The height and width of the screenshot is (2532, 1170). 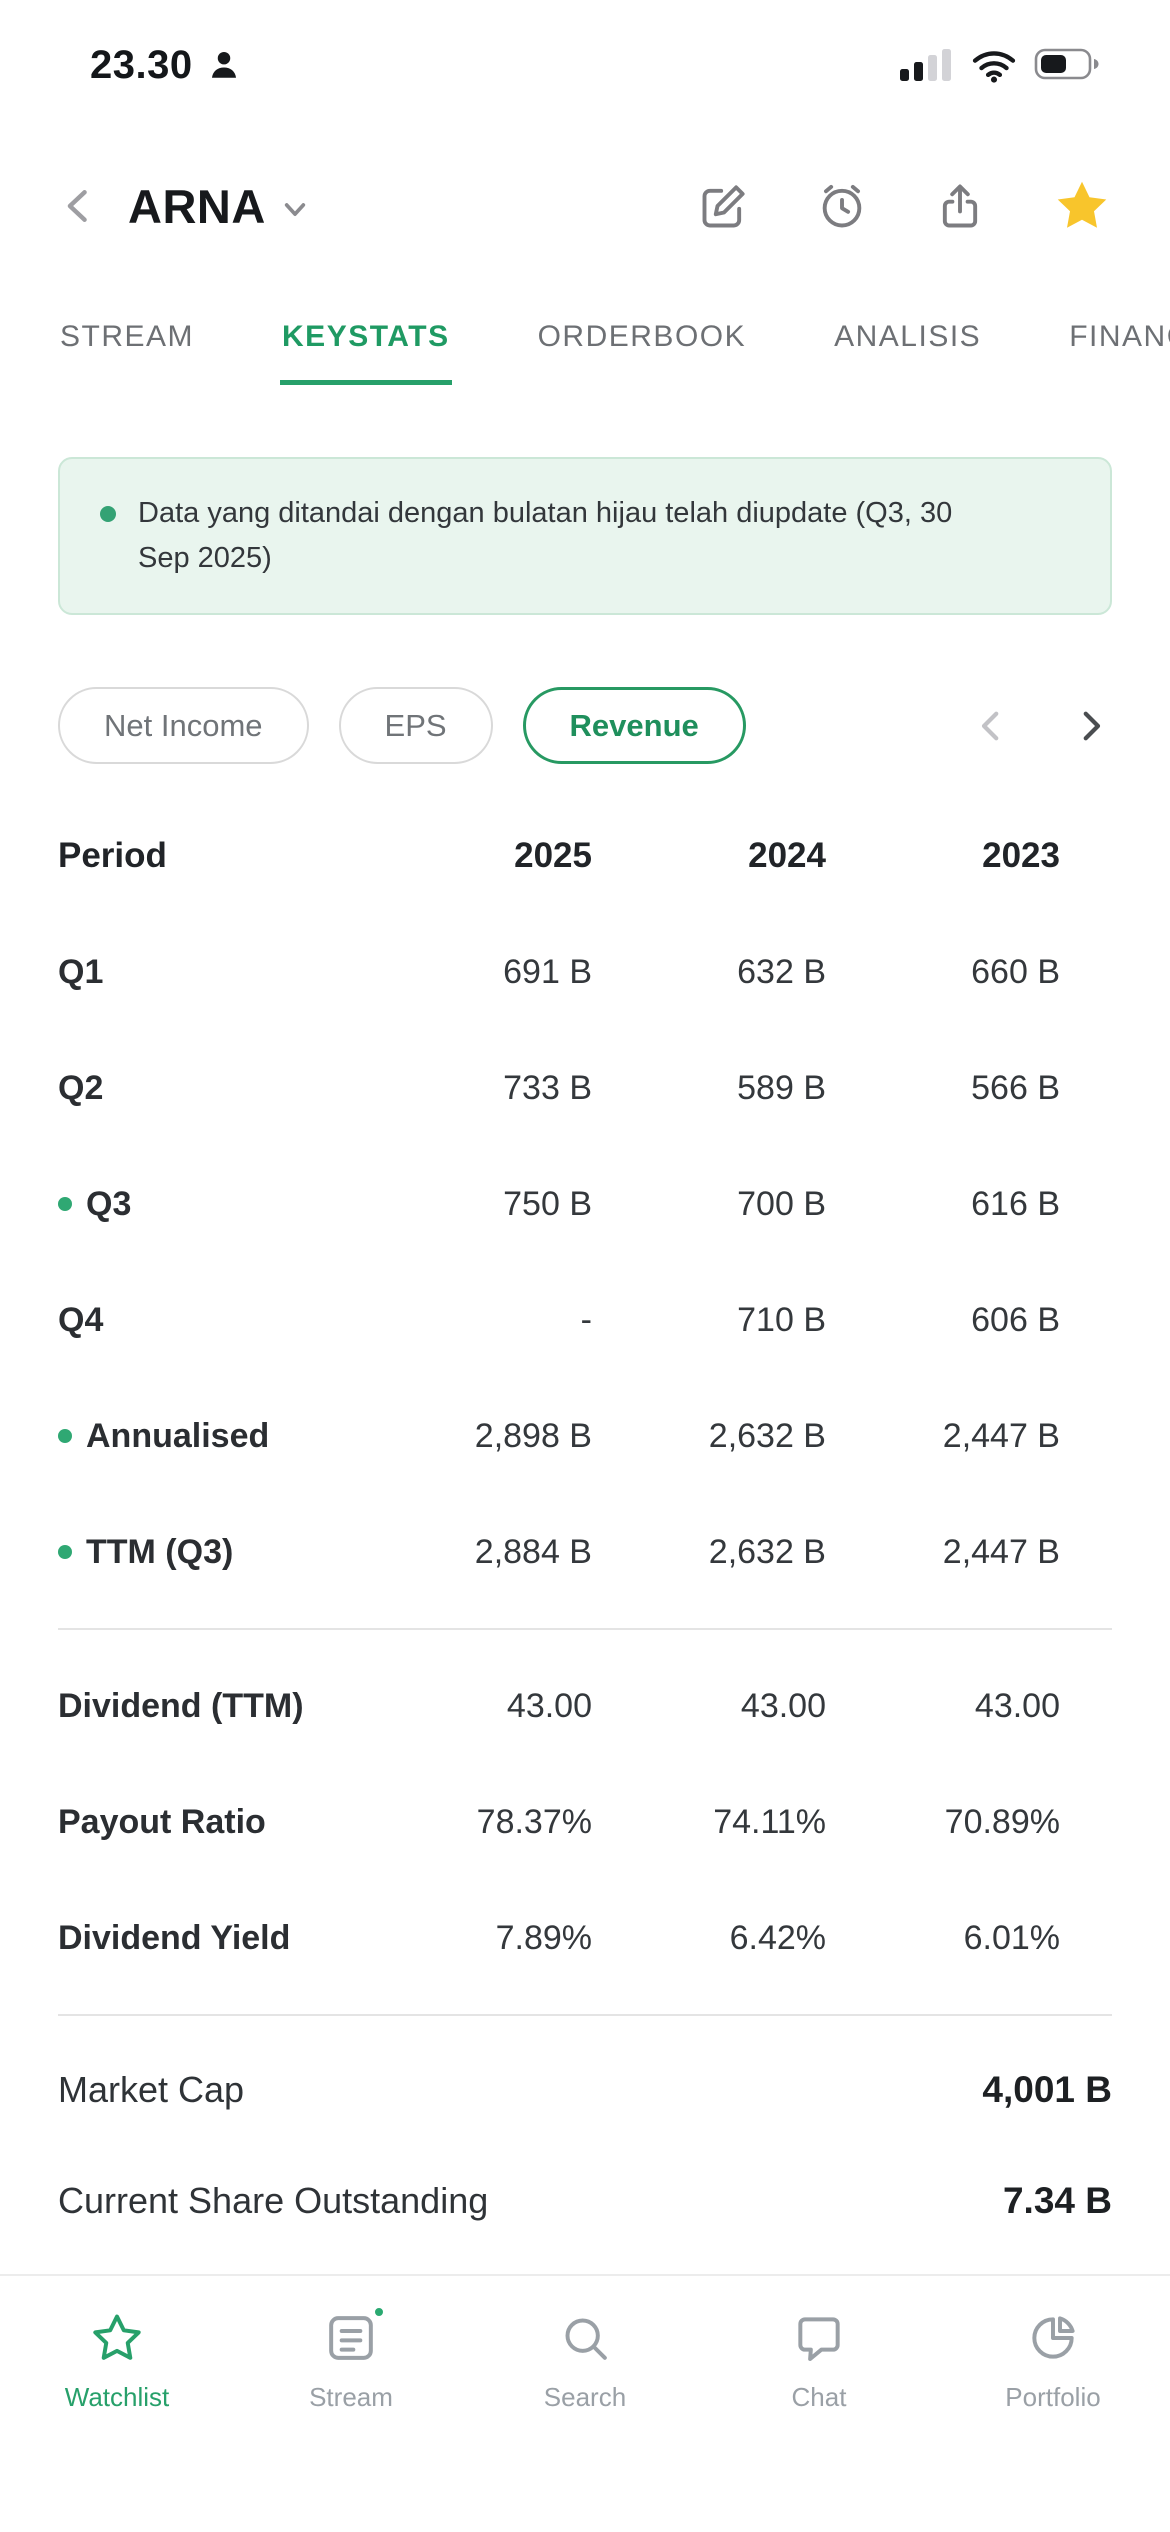 I want to click on favorite-button, so click(x=1082, y=206).